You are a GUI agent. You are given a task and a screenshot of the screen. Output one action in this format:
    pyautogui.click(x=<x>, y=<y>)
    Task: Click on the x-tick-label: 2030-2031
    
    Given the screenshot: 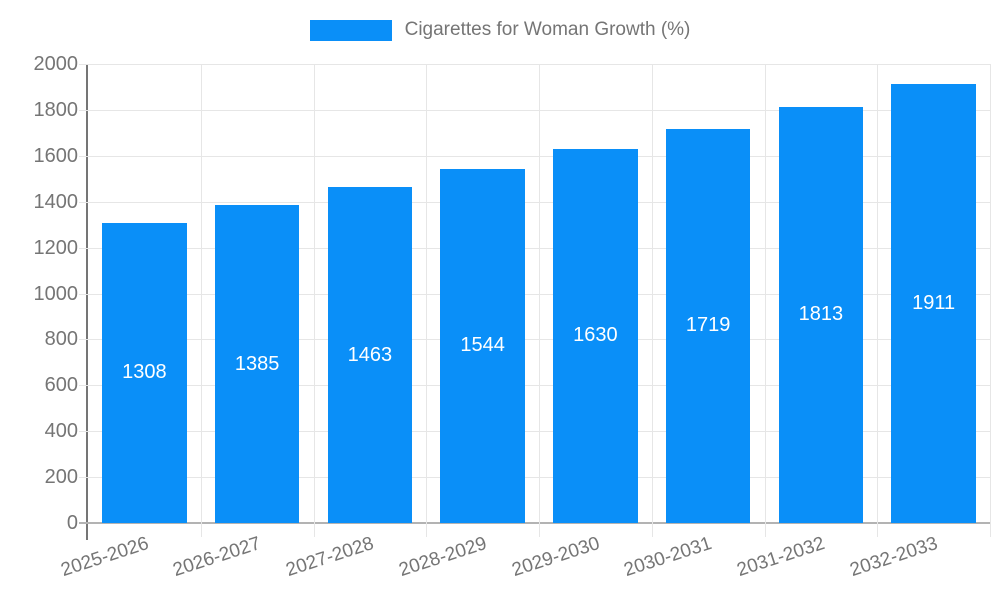 What is the action you would take?
    pyautogui.click(x=668, y=557)
    